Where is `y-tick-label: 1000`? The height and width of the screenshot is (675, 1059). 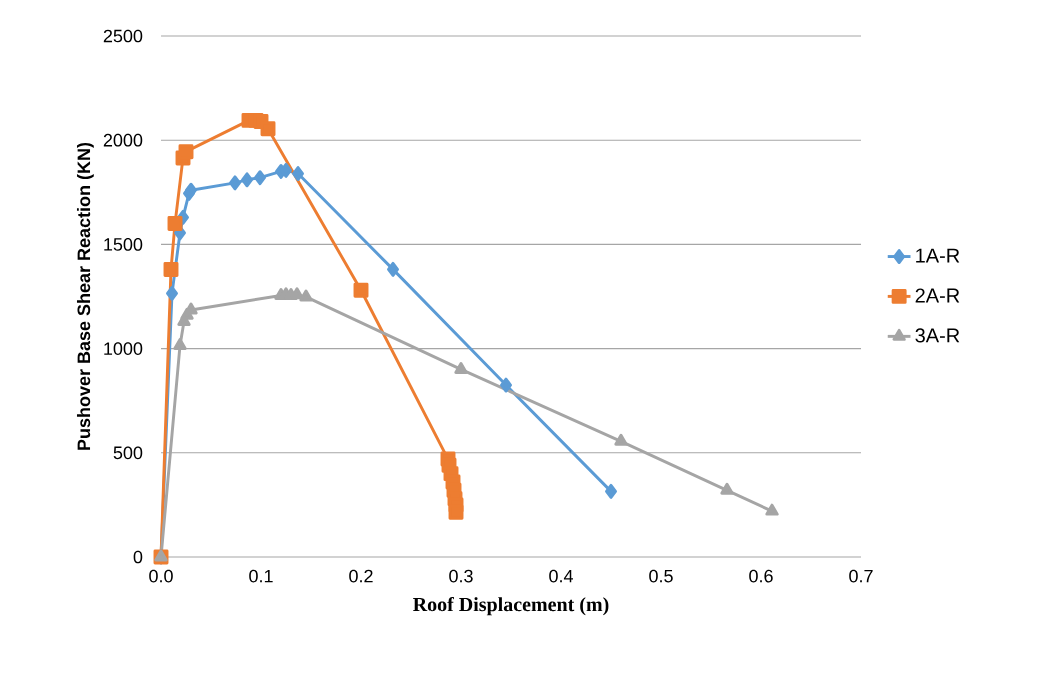
y-tick-label: 1000 is located at coordinates (123, 348).